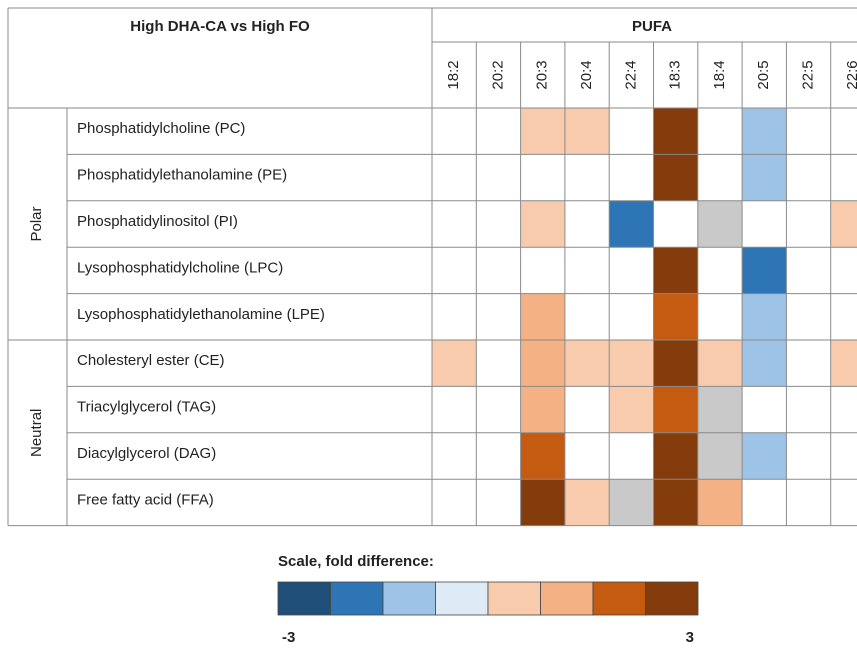 This screenshot has height=652, width=857. What do you see at coordinates (182, 175) in the screenshot?
I see `row-label: Phosphatidylethanolamine (PE)` at bounding box center [182, 175].